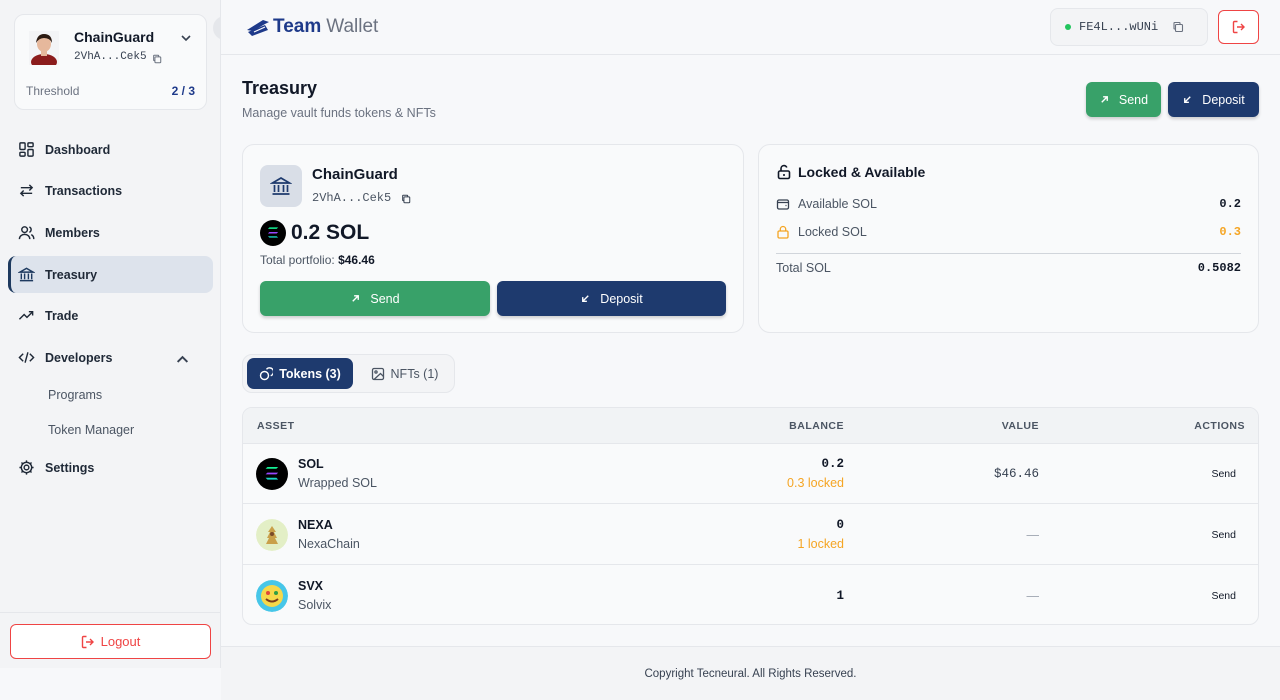 The image size is (1280, 700). I want to click on sidebar-subitem-programs: Programs, so click(75, 395).